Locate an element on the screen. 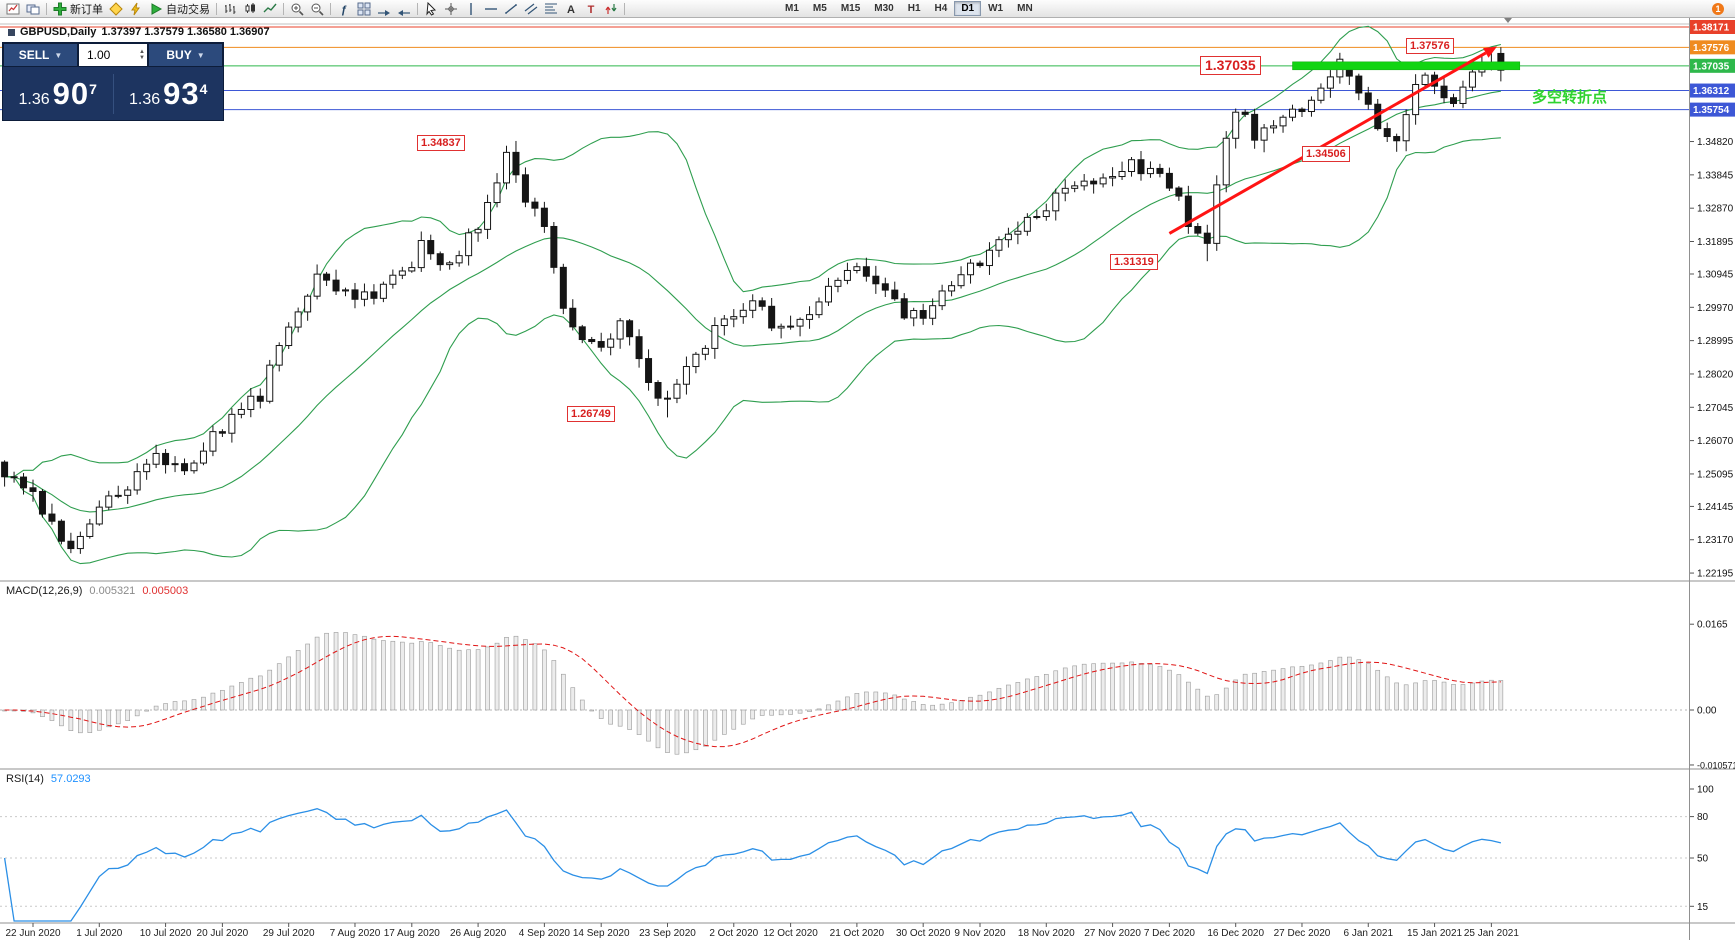  buy-price: 1.36 93 4 is located at coordinates (169, 94).